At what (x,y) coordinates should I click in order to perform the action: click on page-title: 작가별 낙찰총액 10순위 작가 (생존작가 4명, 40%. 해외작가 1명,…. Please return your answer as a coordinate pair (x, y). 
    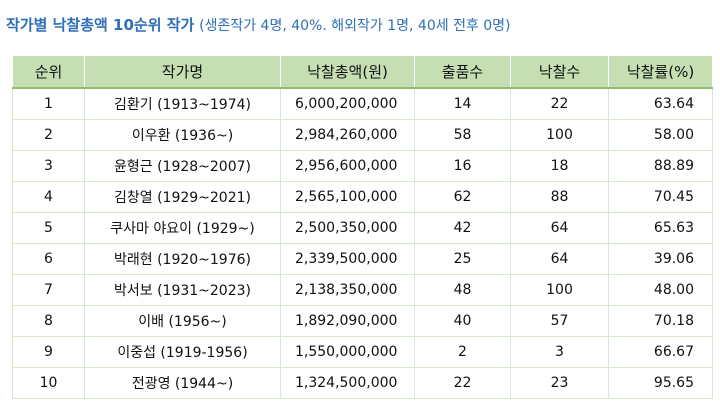
    Looking at the image, I should click on (258, 25).